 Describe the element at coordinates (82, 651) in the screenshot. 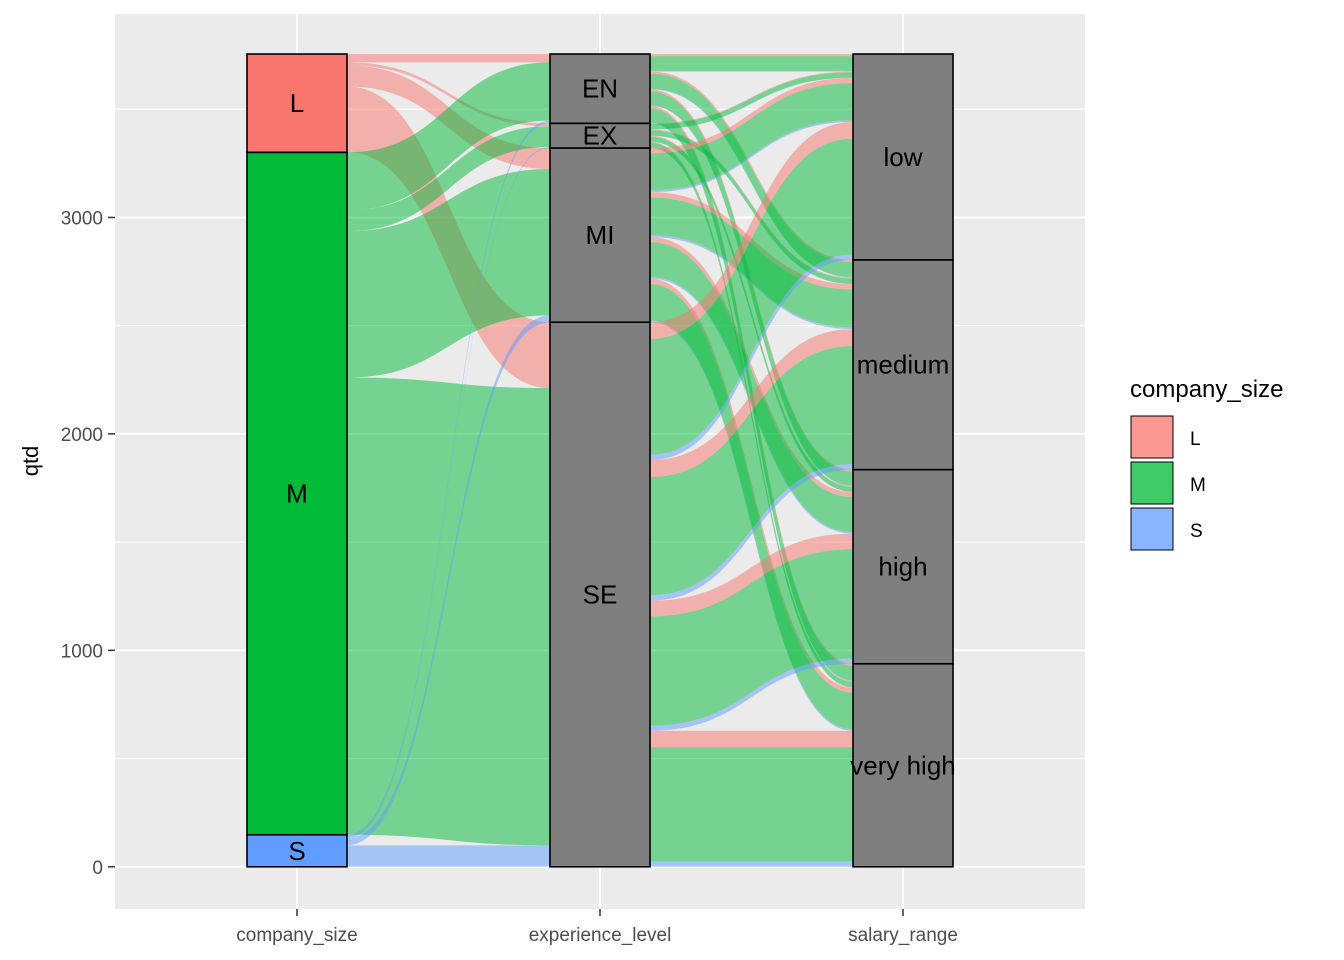

I see `y-tick-label: 1000` at that location.